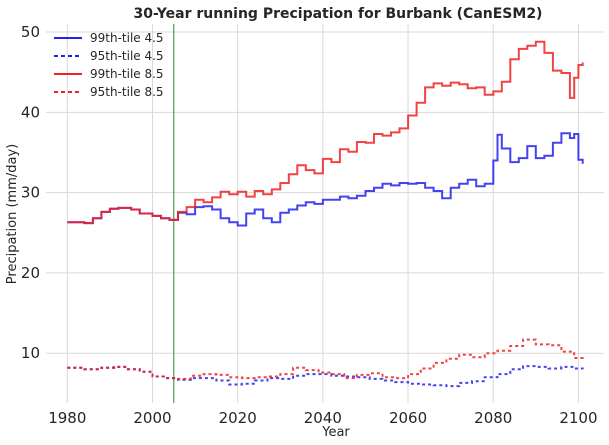 The width and height of the screenshot is (609, 445). I want to click on legend-label-4: 95th-tile 8.5, so click(127, 92).